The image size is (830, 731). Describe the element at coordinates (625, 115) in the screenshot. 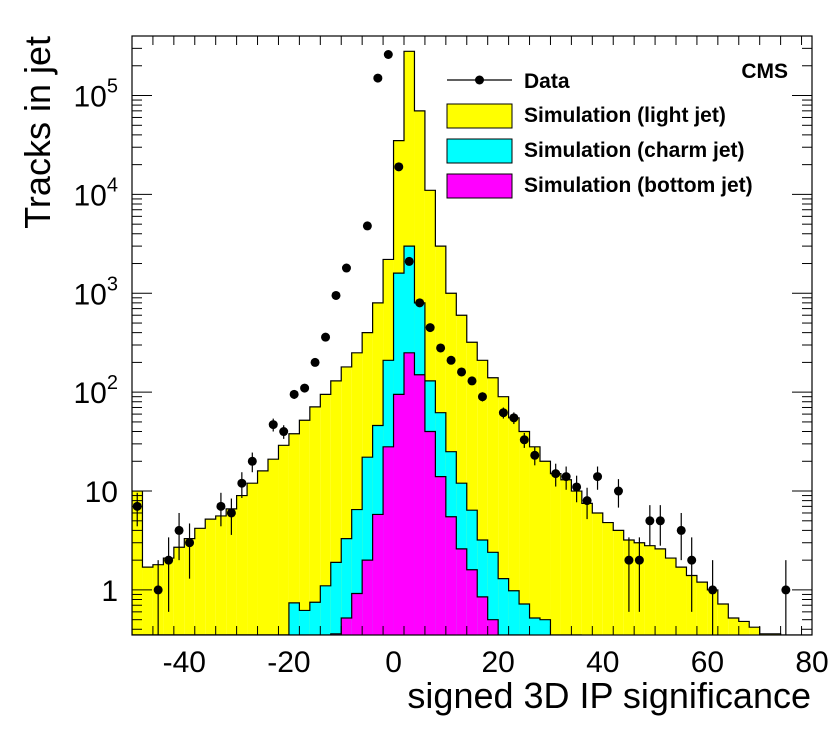

I see `legend-label-light: Simulation (light jet)` at that location.